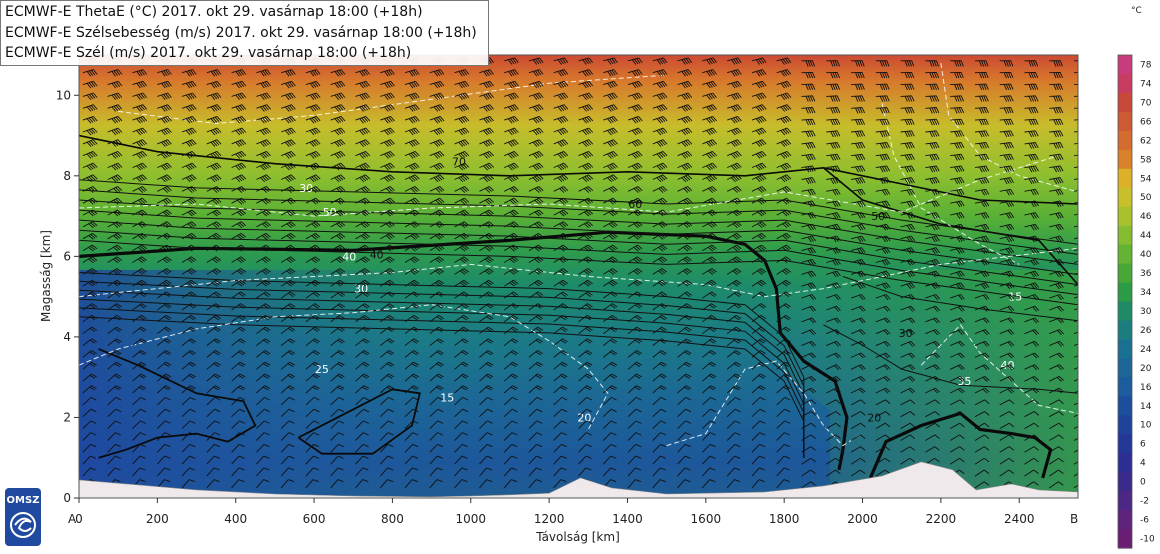 The width and height of the screenshot is (1160, 554). What do you see at coordinates (1125, 65) in the screenshot?
I see `colorbar-cell` at bounding box center [1125, 65].